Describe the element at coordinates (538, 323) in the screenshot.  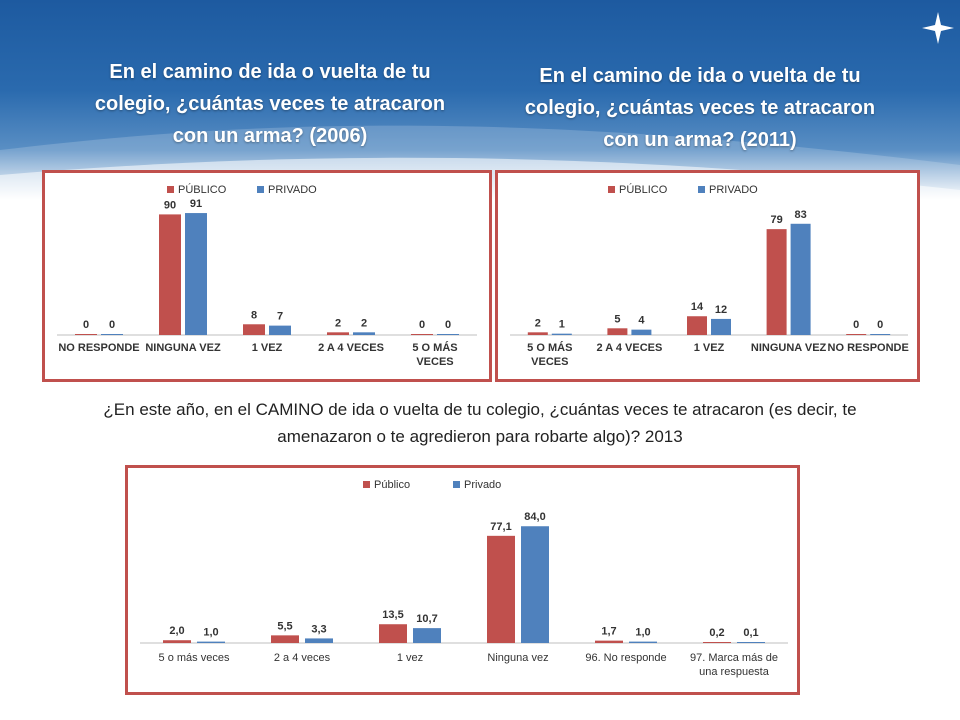
I see `data-label-publico-0: 2` at that location.